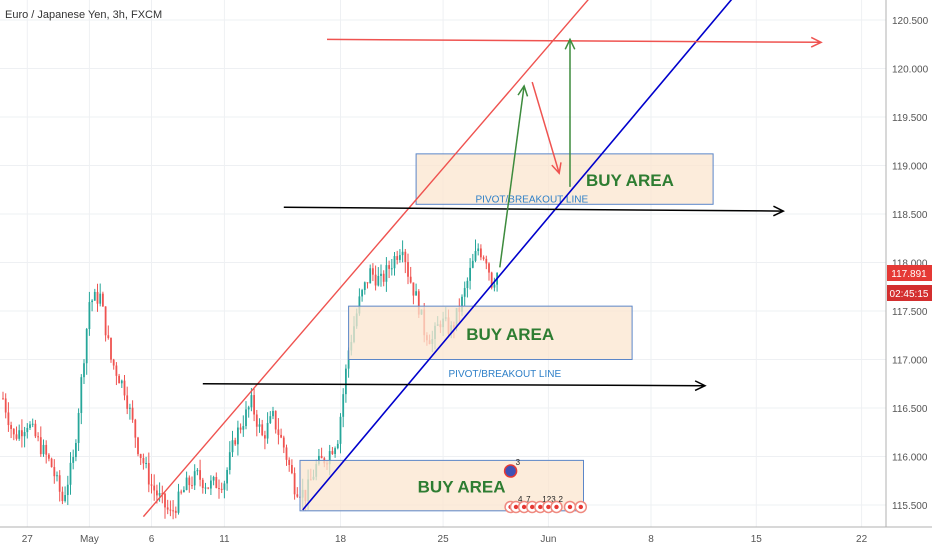  What do you see at coordinates (83, 15) in the screenshot?
I see `symbol-title: Euro / Japanese Yen, 3h, FXCM` at bounding box center [83, 15].